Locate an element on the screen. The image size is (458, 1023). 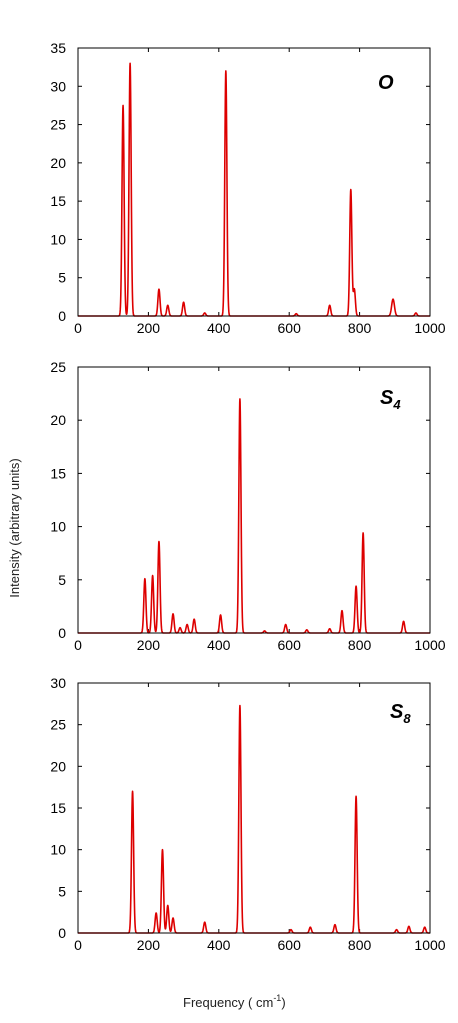
panel-label: S4 is located at coordinates (390, 399).